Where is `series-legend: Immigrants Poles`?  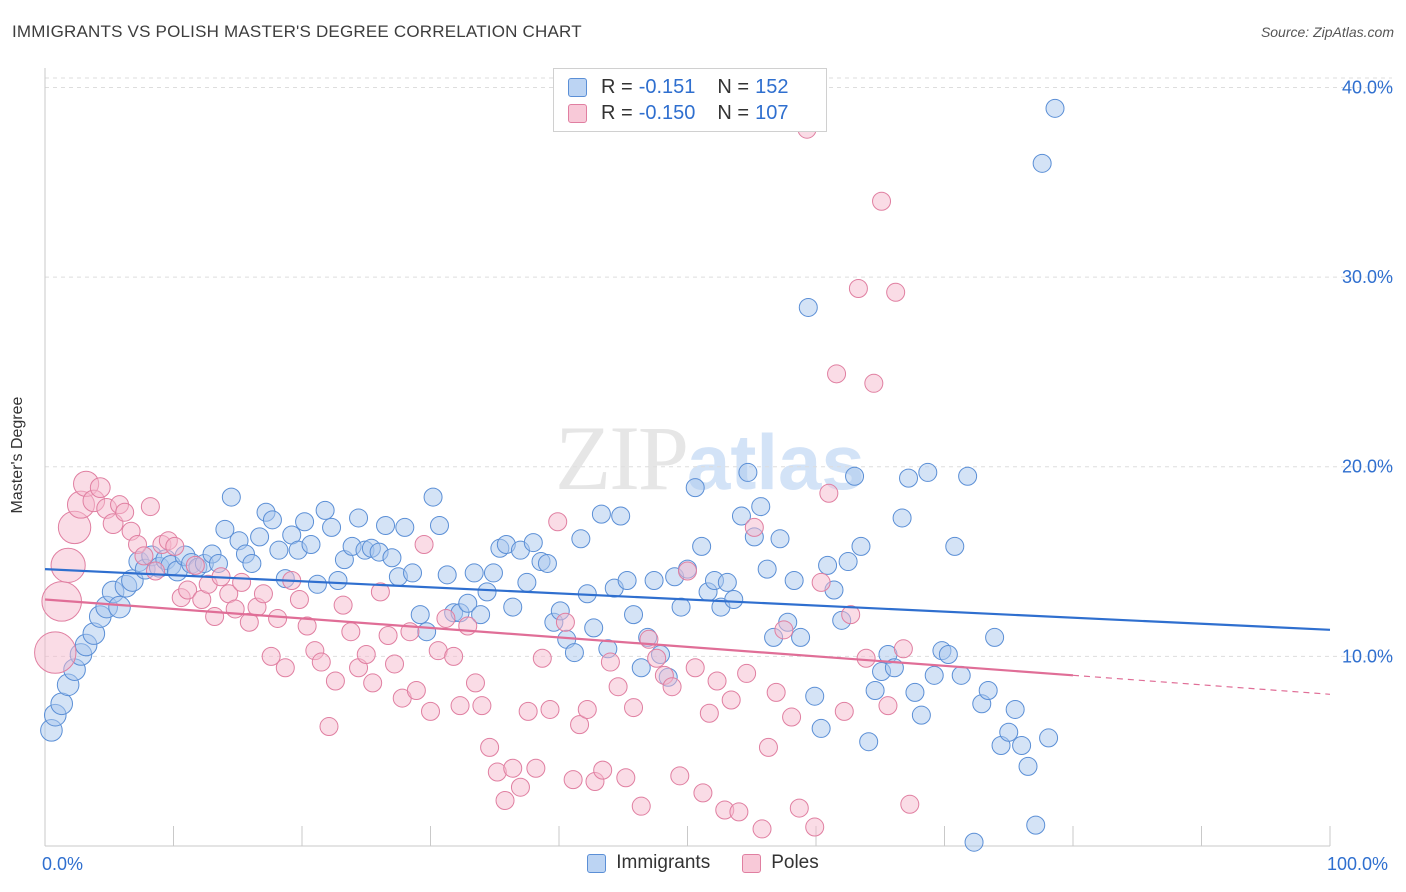
series-legend: Immigrants Poles is located at coordinates (703, 863).